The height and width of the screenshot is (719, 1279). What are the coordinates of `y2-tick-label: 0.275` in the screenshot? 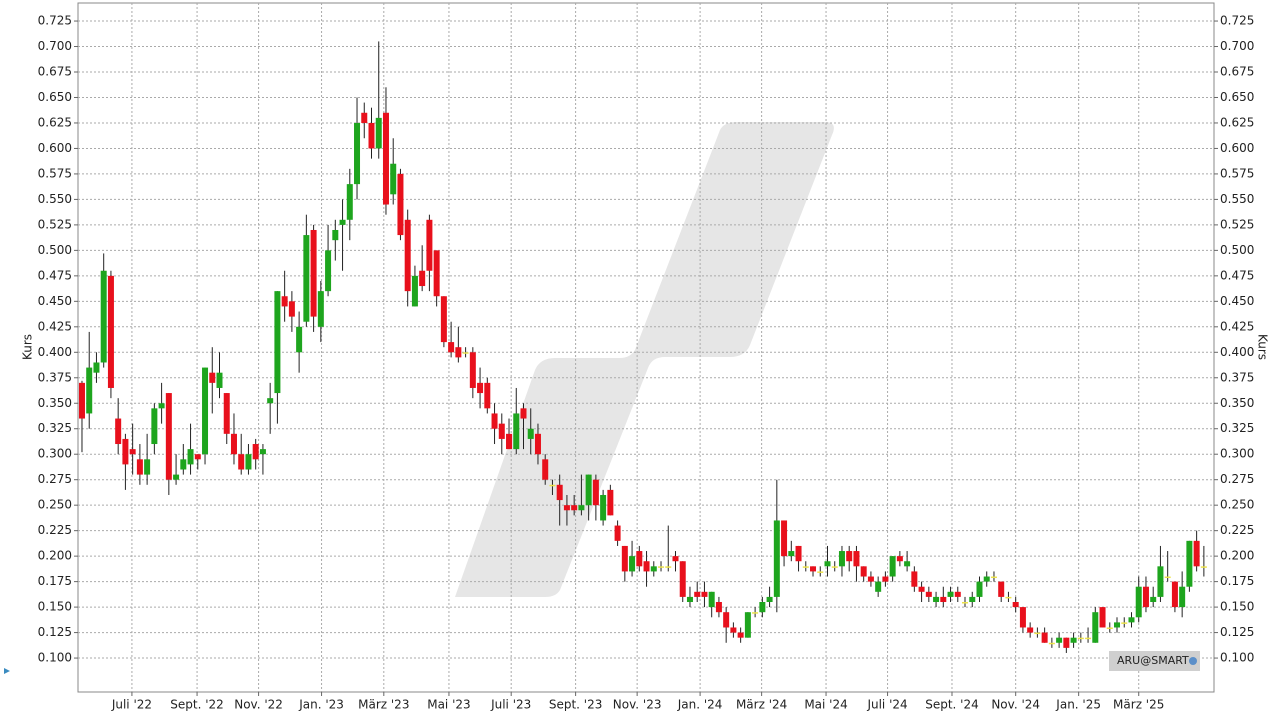 It's located at (1237, 479).